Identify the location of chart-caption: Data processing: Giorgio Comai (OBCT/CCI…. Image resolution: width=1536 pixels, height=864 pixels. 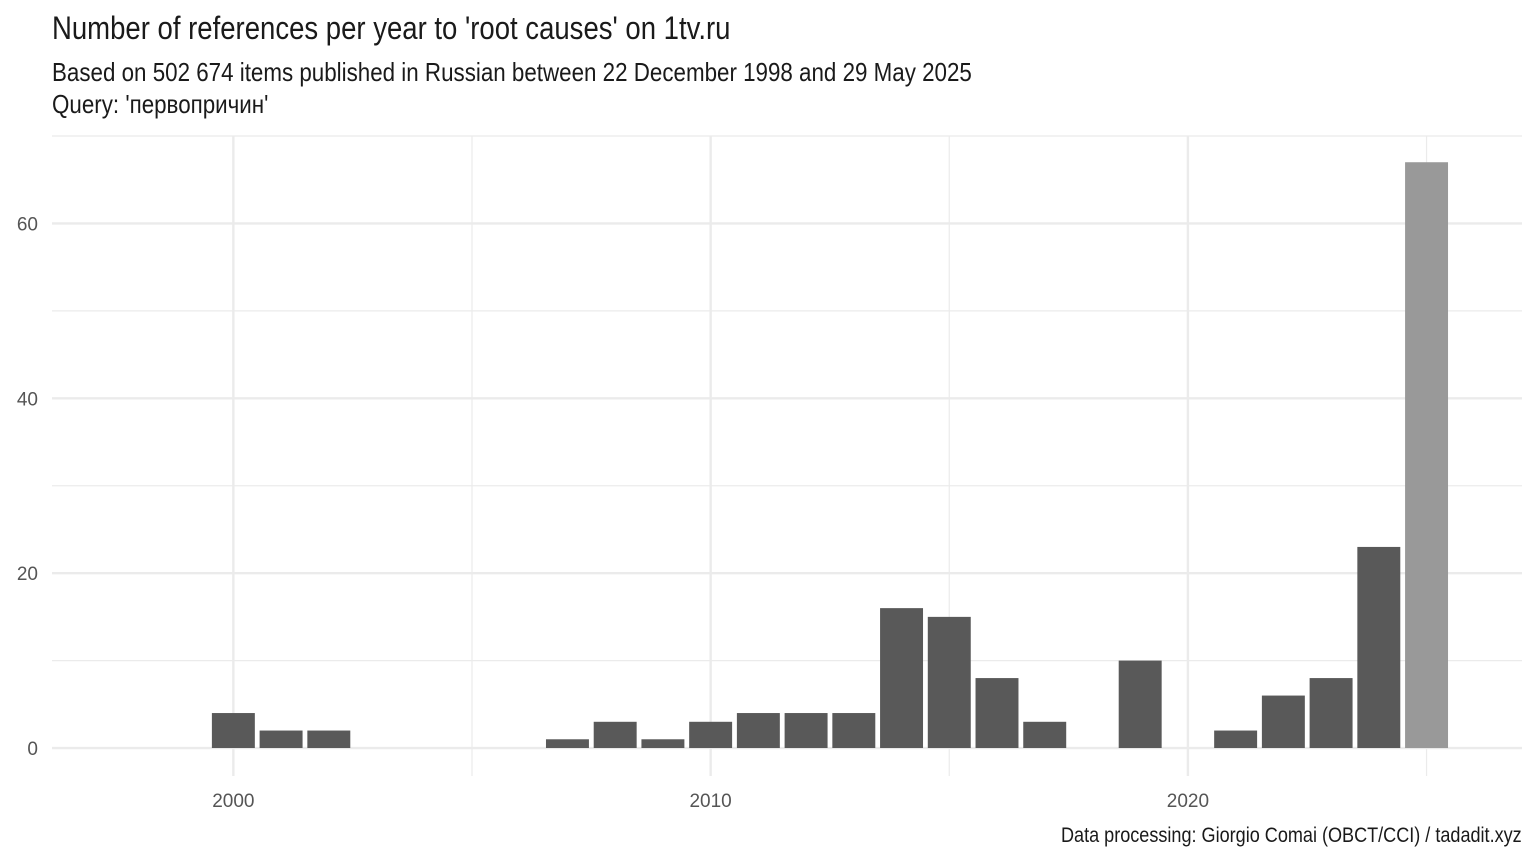
(1291, 835).